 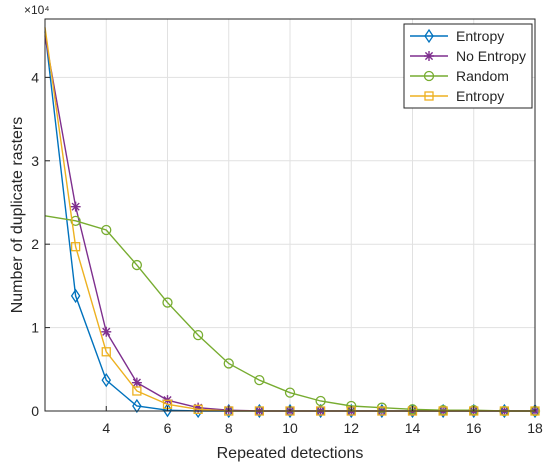 What do you see at coordinates (322, 421) in the screenshot?
I see `x-axis-ticks: 4 6 8 10 12 14 16 18` at bounding box center [322, 421].